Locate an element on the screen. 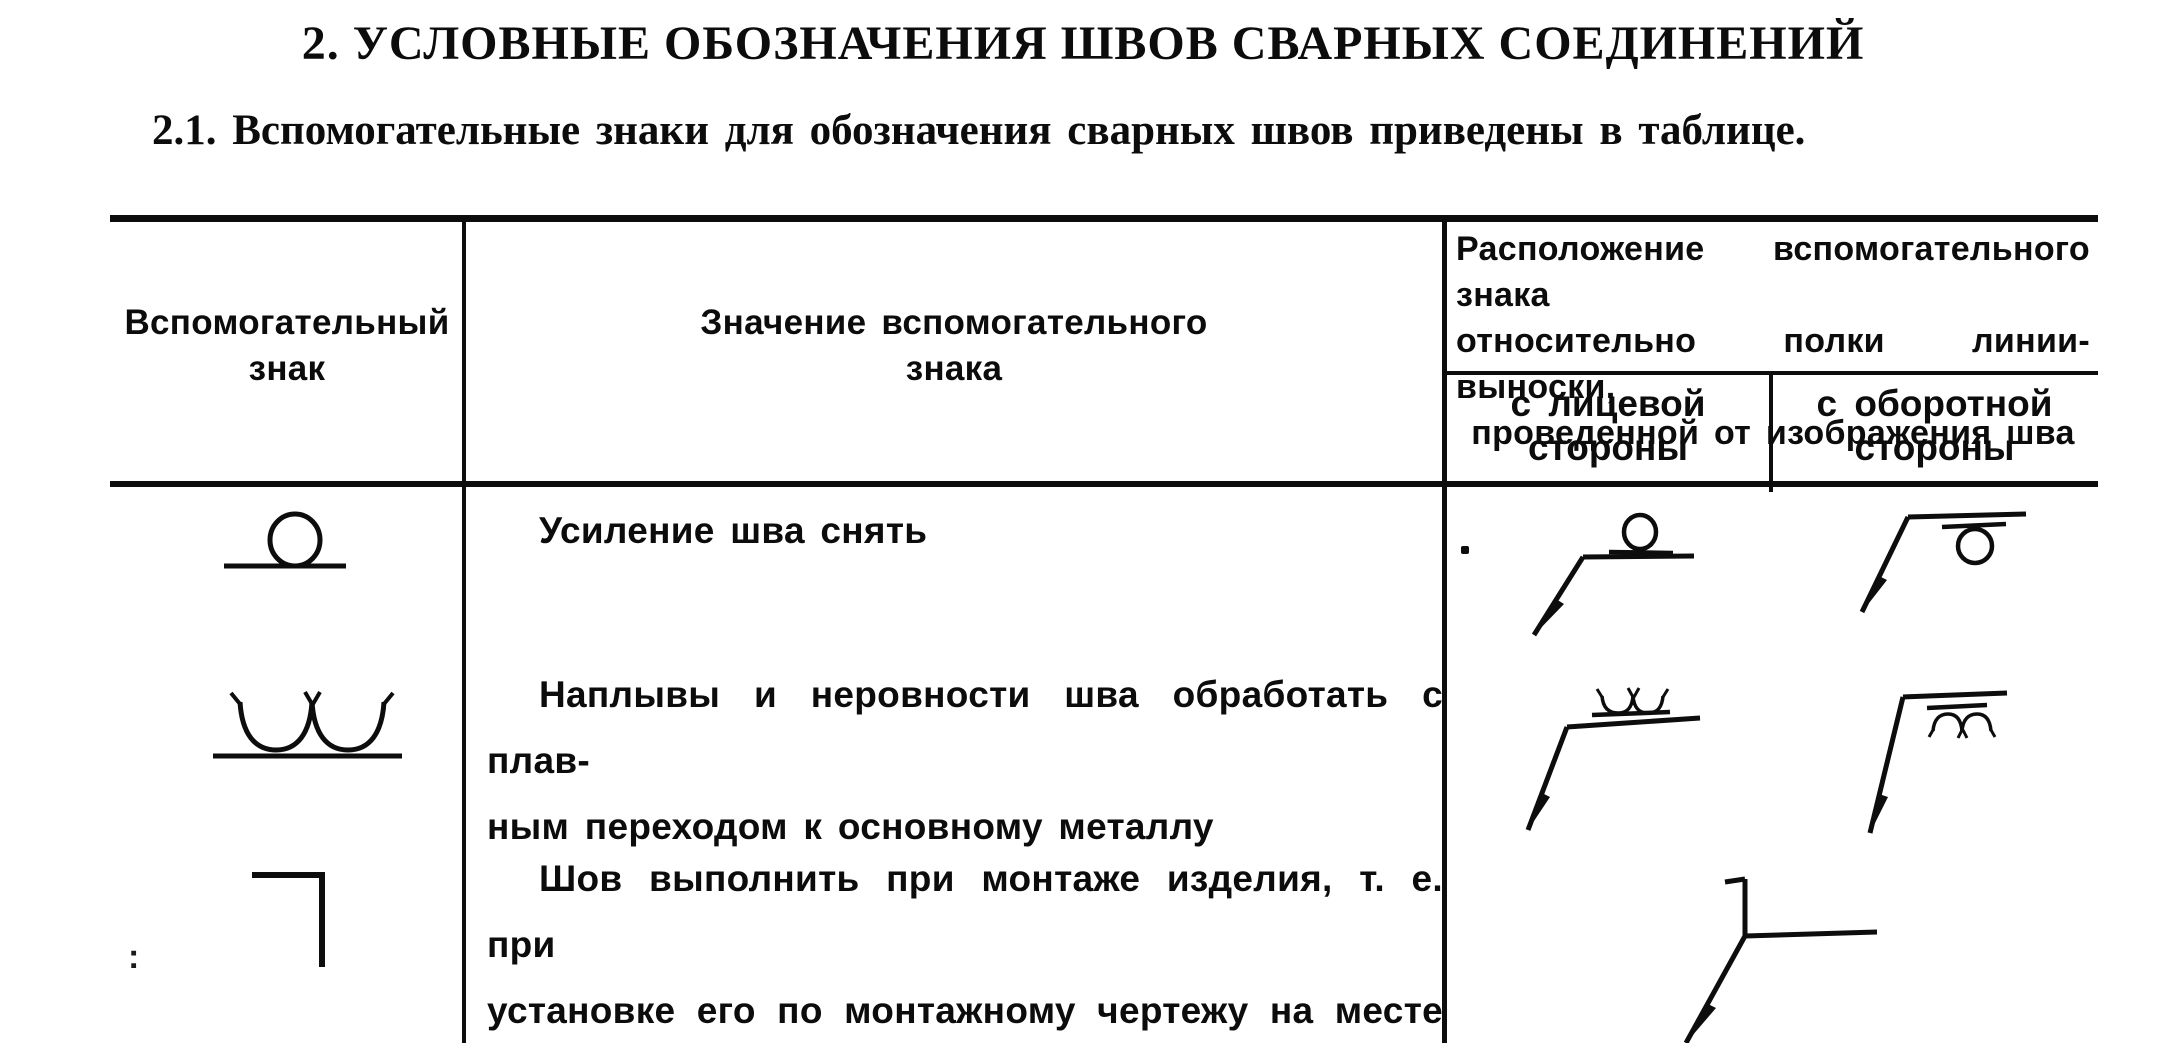  face-symbol-smooth-transition-icon is located at coordinates (1613, 759).